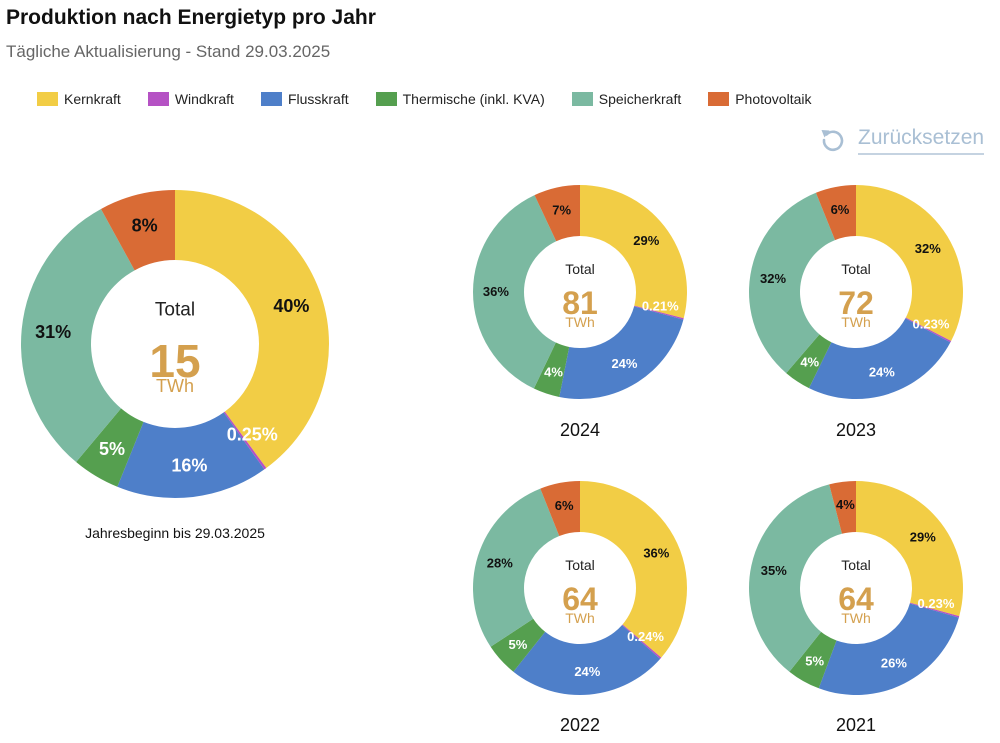 Image resolution: width=1000 pixels, height=743 pixels. Describe the element at coordinates (580, 725) in the screenshot. I see `chart-caption: 2022` at that location.